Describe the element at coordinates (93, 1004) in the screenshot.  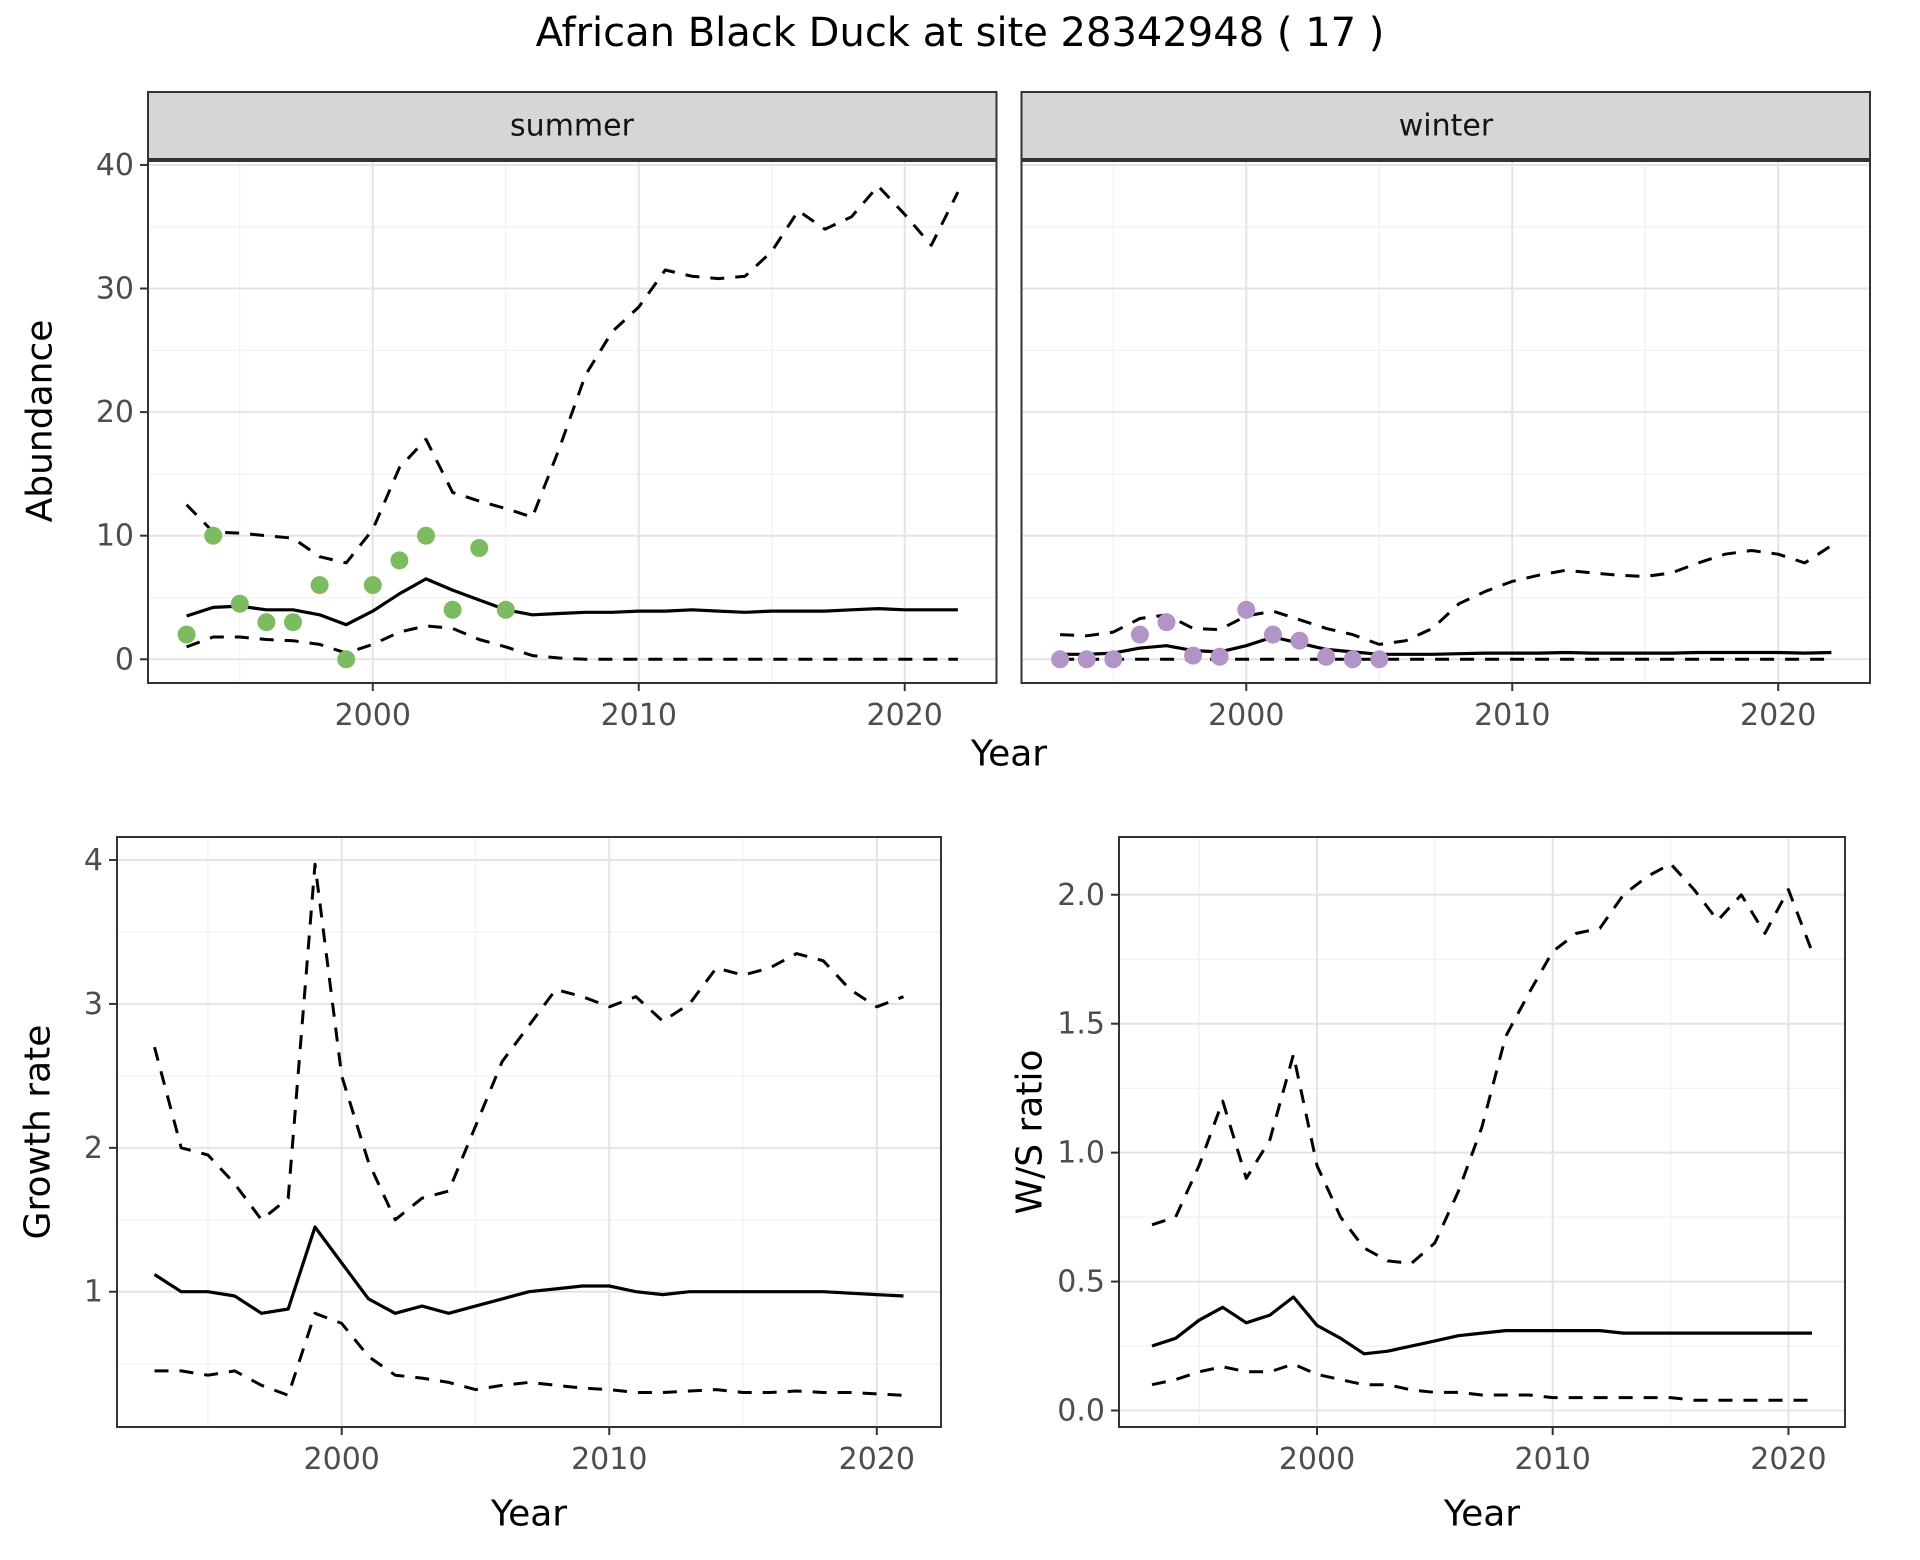
I see `y-tick-label: 3` at that location.